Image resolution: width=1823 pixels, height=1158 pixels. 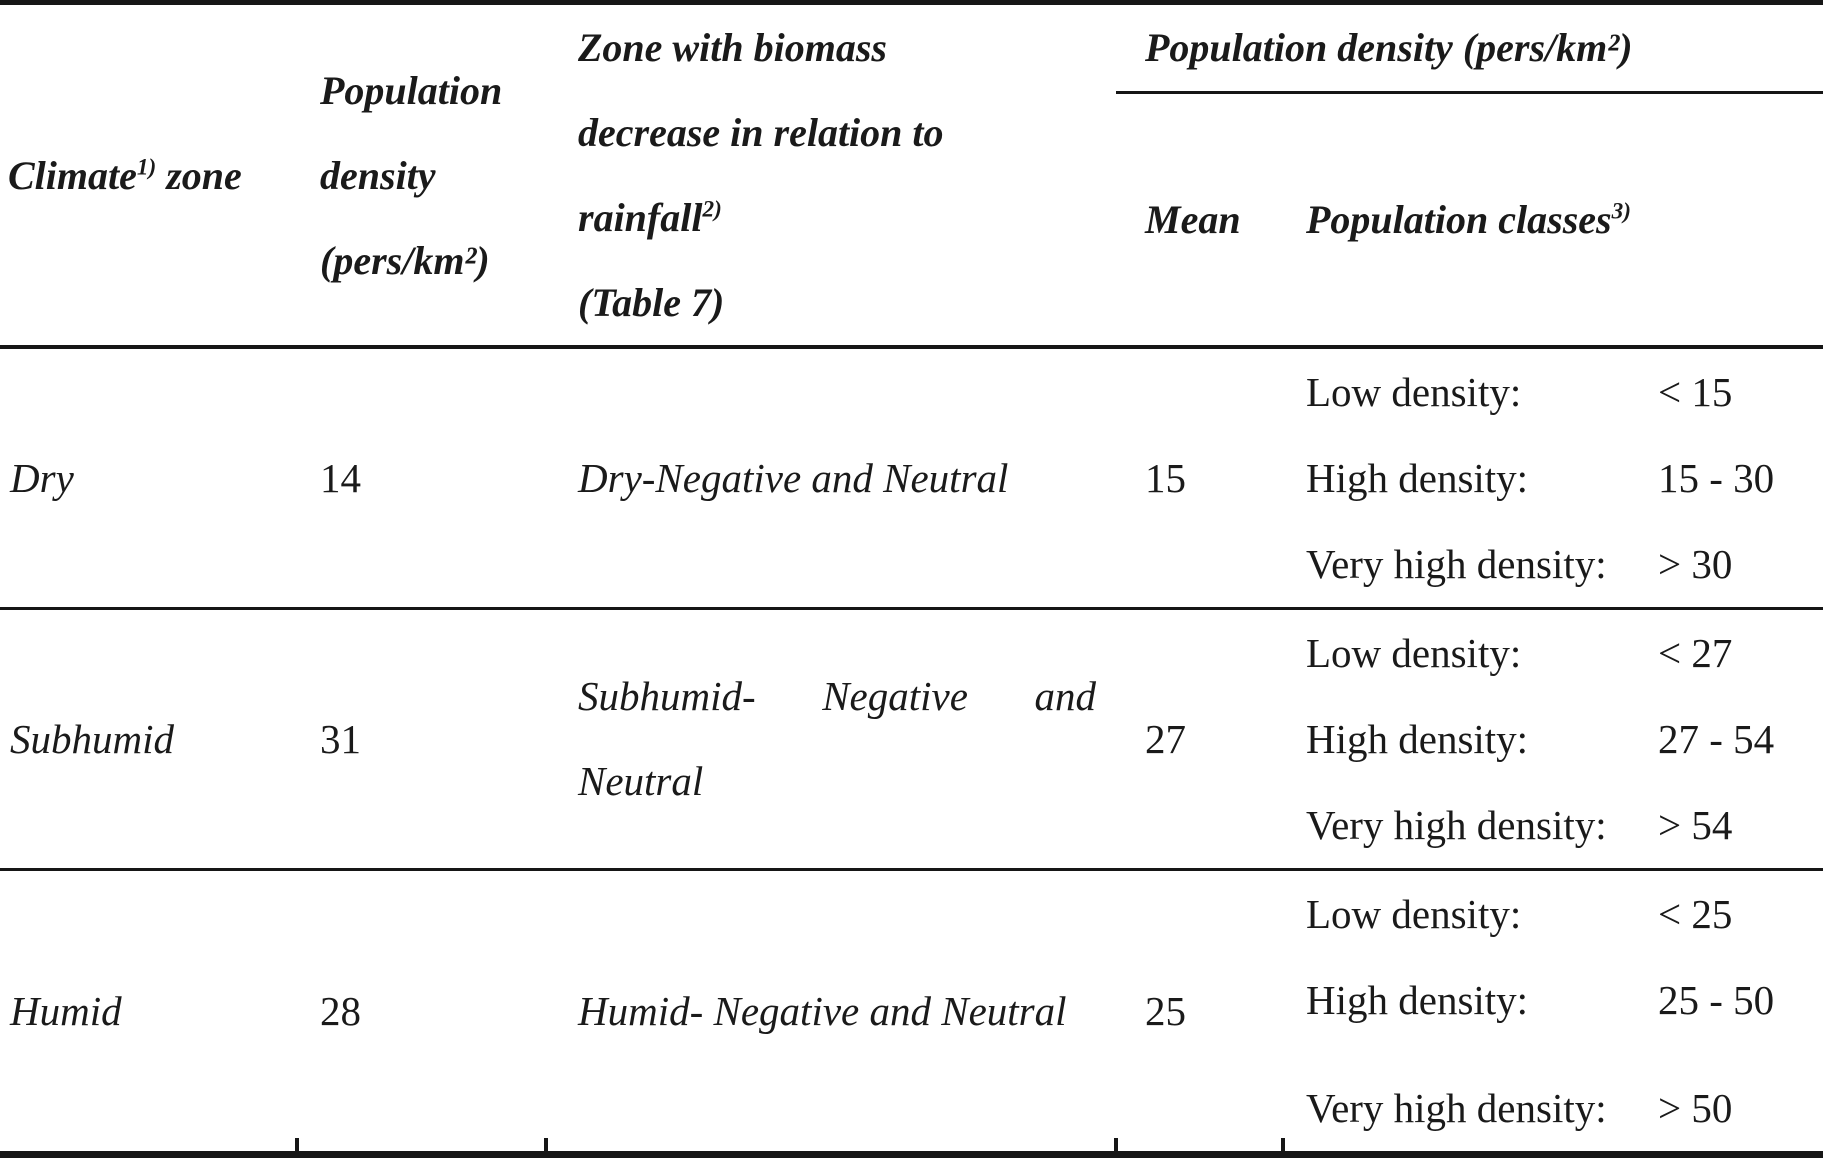 What do you see at coordinates (1561, 1000) in the screenshot?
I see `class-line-high: High density: 25 - 50` at bounding box center [1561, 1000].